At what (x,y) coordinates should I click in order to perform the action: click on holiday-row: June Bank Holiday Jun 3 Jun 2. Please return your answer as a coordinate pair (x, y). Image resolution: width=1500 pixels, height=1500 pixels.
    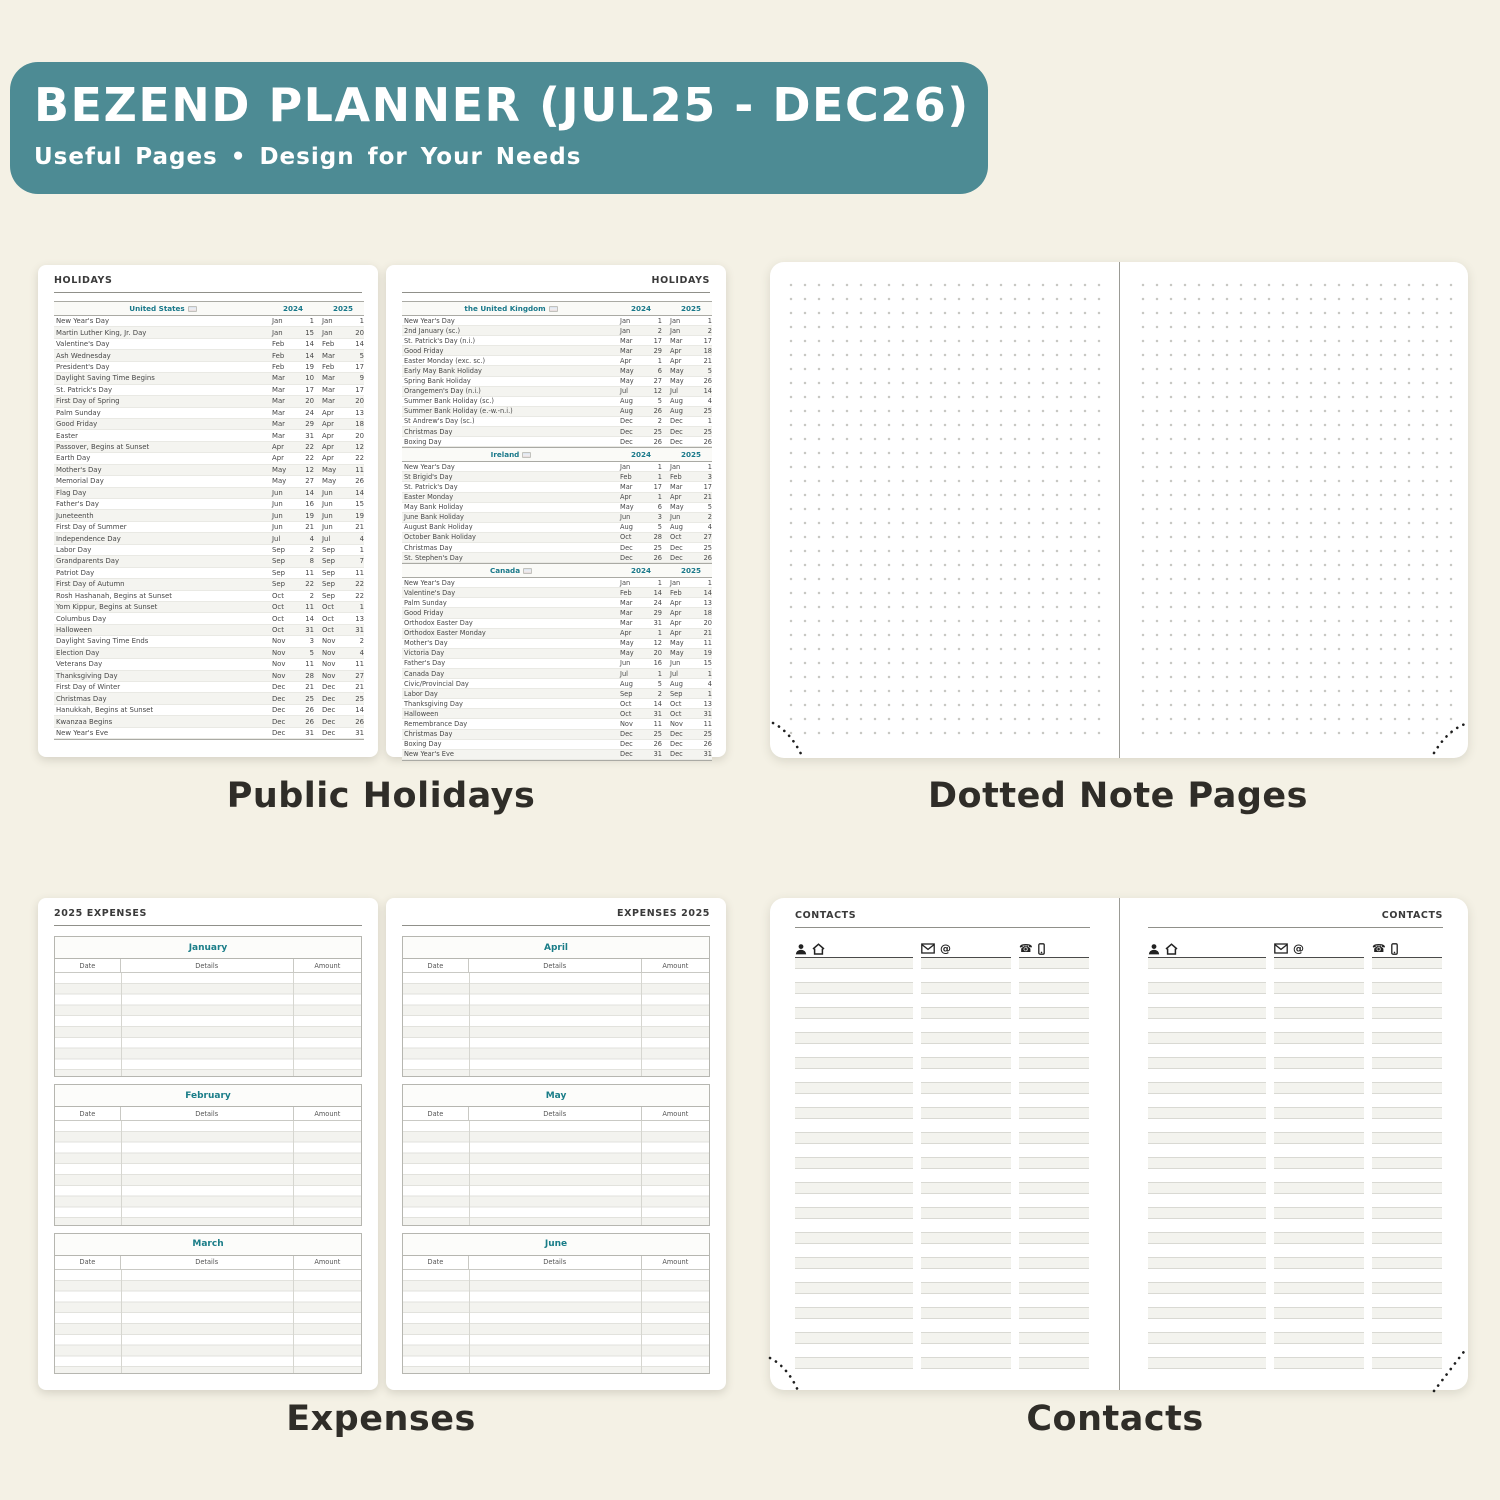
    Looking at the image, I should click on (557, 517).